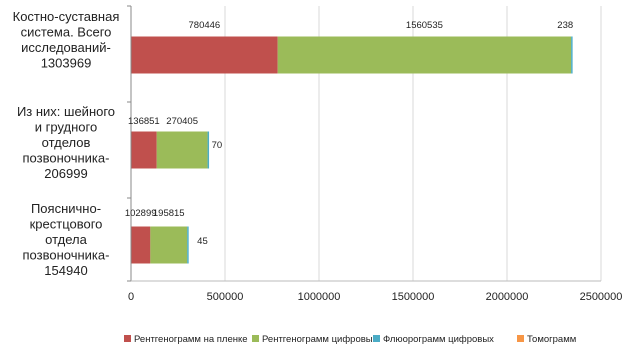  Describe the element at coordinates (225, 297) in the screenshot. I see `x-tick-label: 500000` at that location.